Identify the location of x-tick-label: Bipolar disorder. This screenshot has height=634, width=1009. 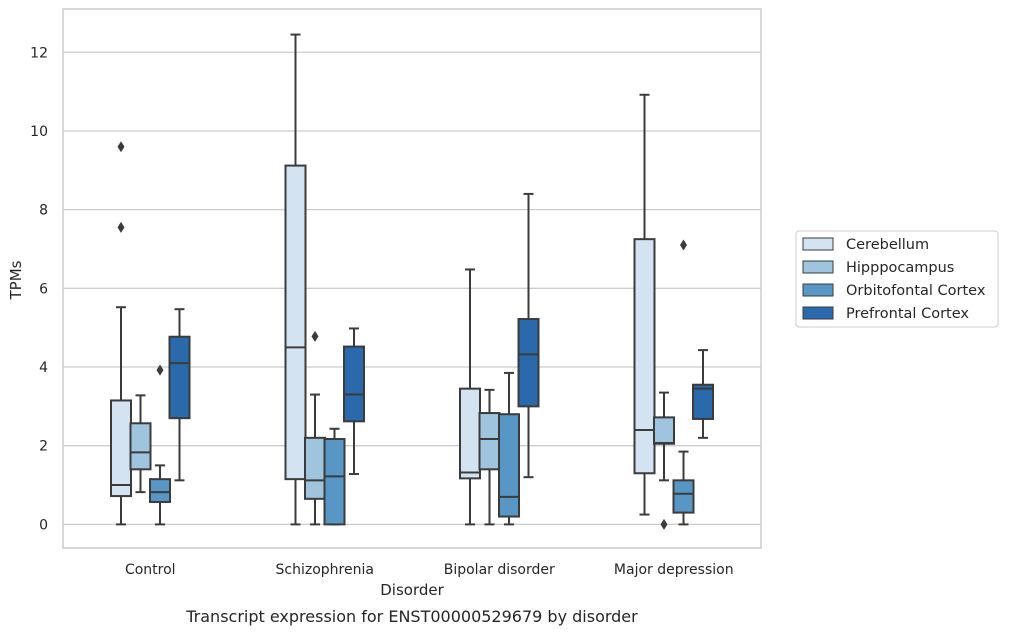
(499, 570).